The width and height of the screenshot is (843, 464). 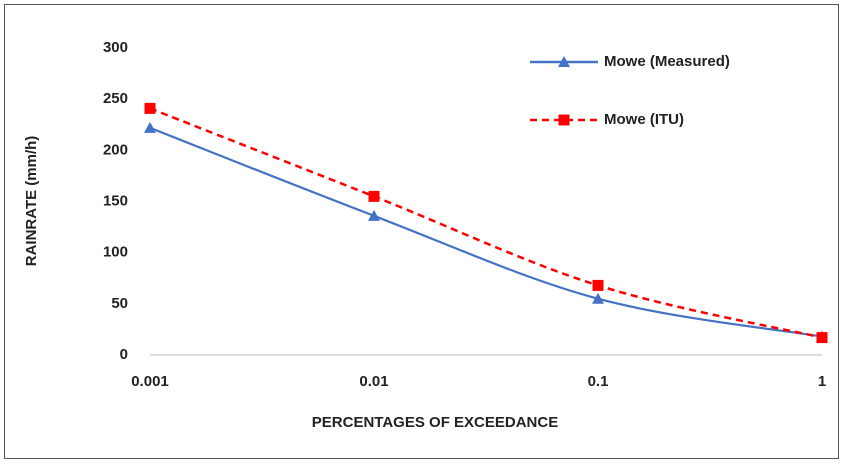 What do you see at coordinates (644, 119) in the screenshot?
I see `legend-label: Mowe (ITU)` at bounding box center [644, 119].